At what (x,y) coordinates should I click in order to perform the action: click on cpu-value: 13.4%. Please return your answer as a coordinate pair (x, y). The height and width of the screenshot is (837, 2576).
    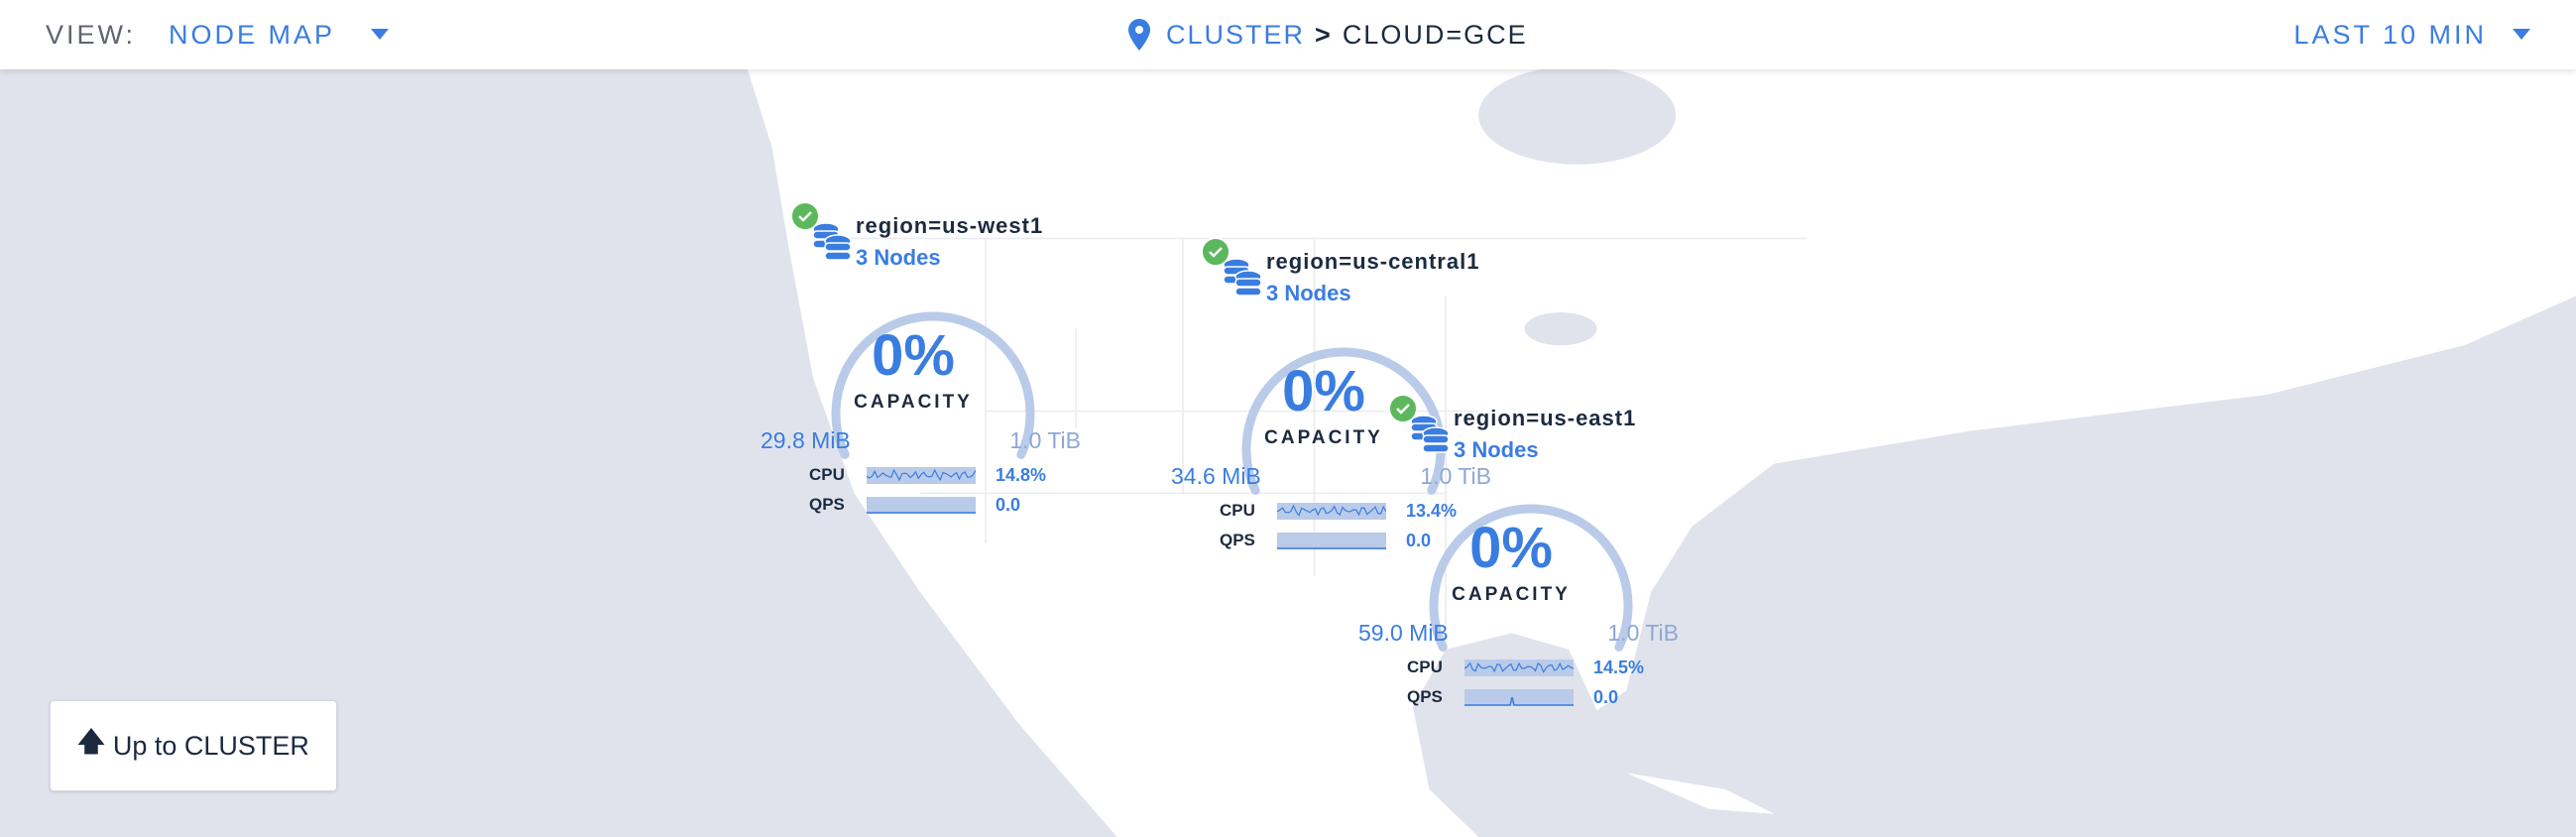
    Looking at the image, I should click on (1432, 511).